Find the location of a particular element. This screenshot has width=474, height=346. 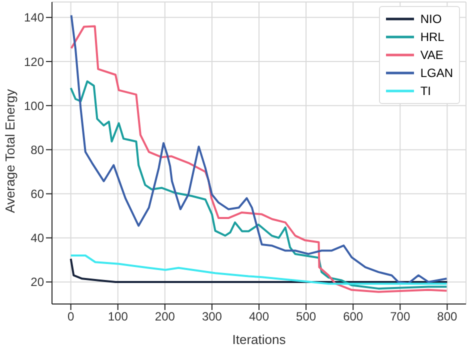

legend-label: NIO is located at coordinates (431, 19).